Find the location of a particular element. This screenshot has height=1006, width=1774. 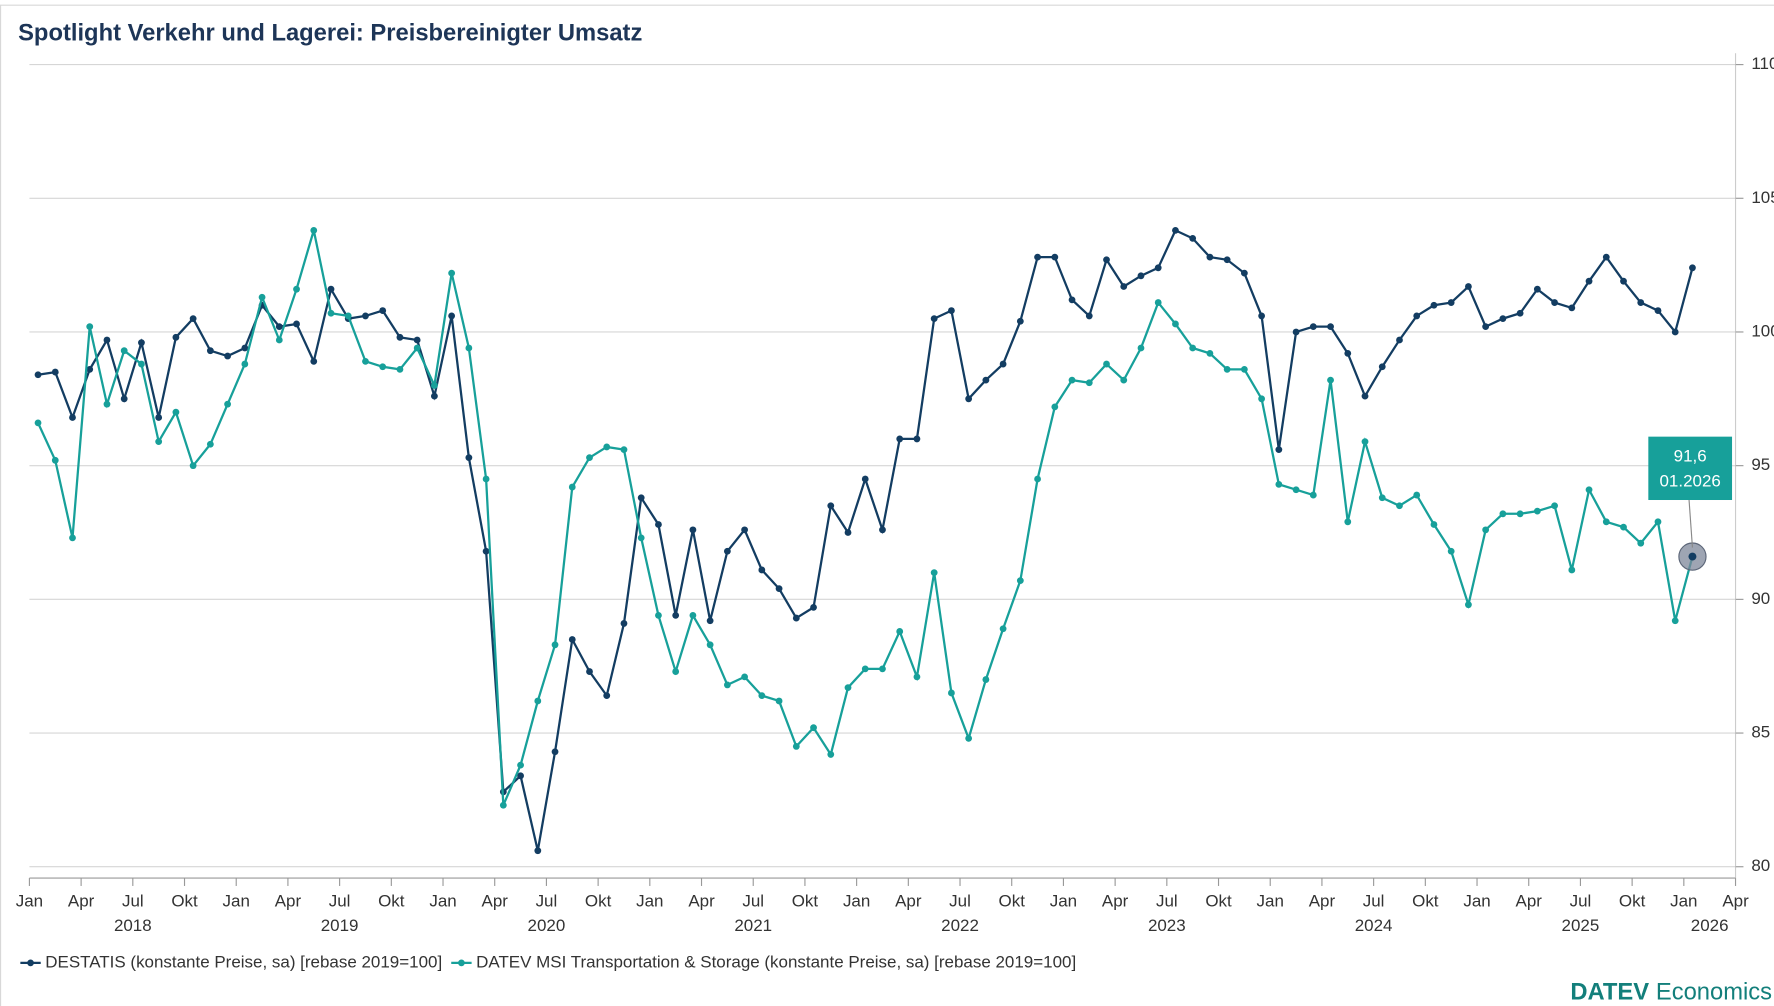

year-label: 2021 is located at coordinates (753, 925).